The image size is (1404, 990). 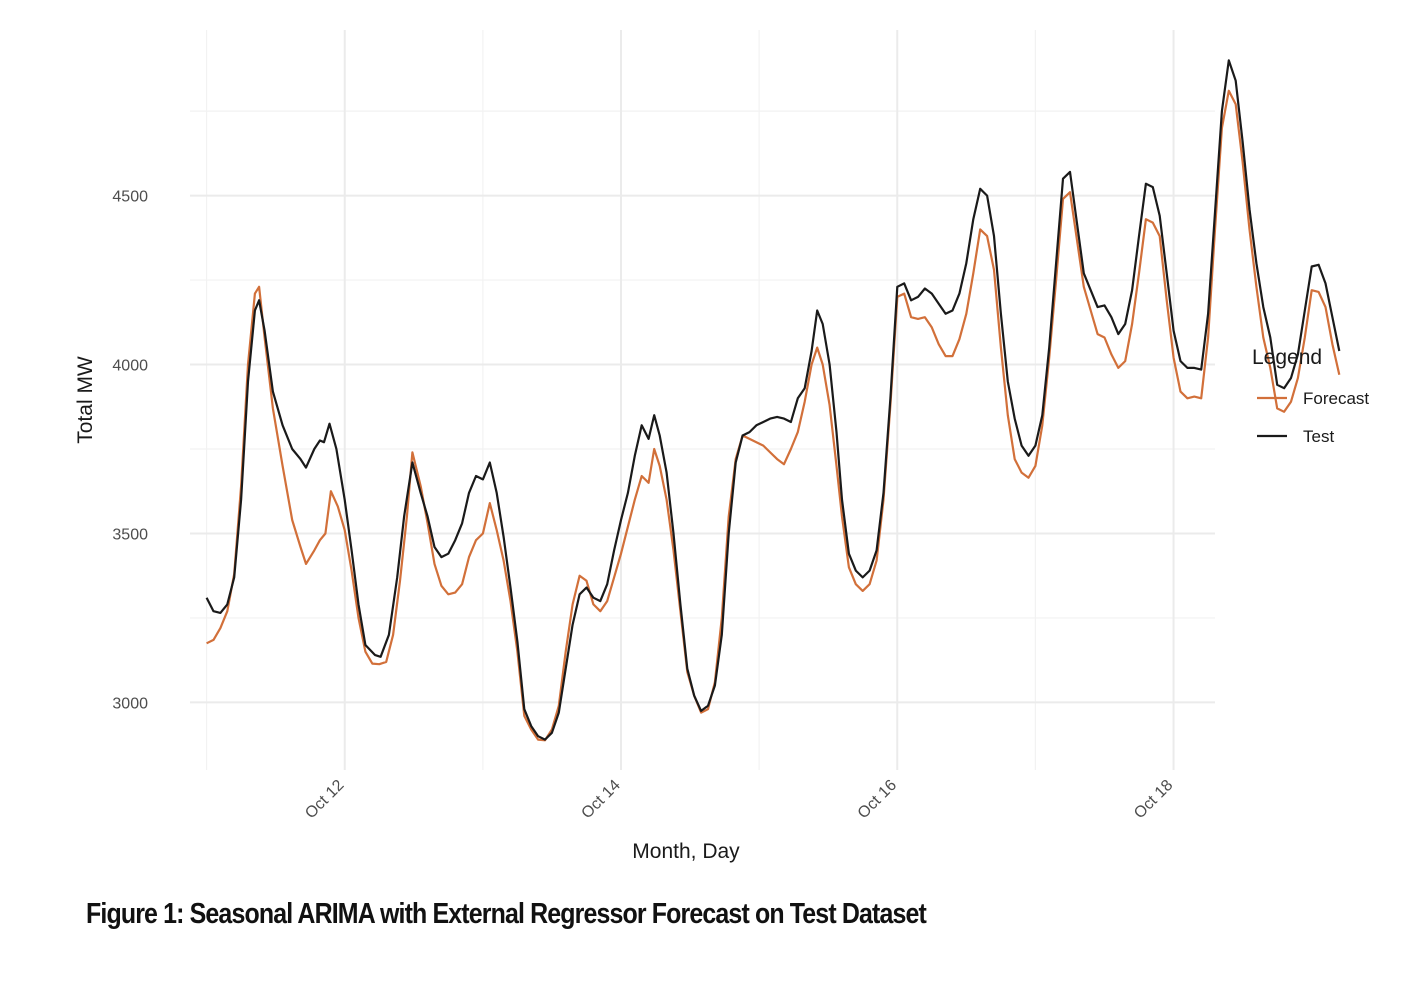 I want to click on x-tick-label: Oct 14, so click(x=600, y=799).